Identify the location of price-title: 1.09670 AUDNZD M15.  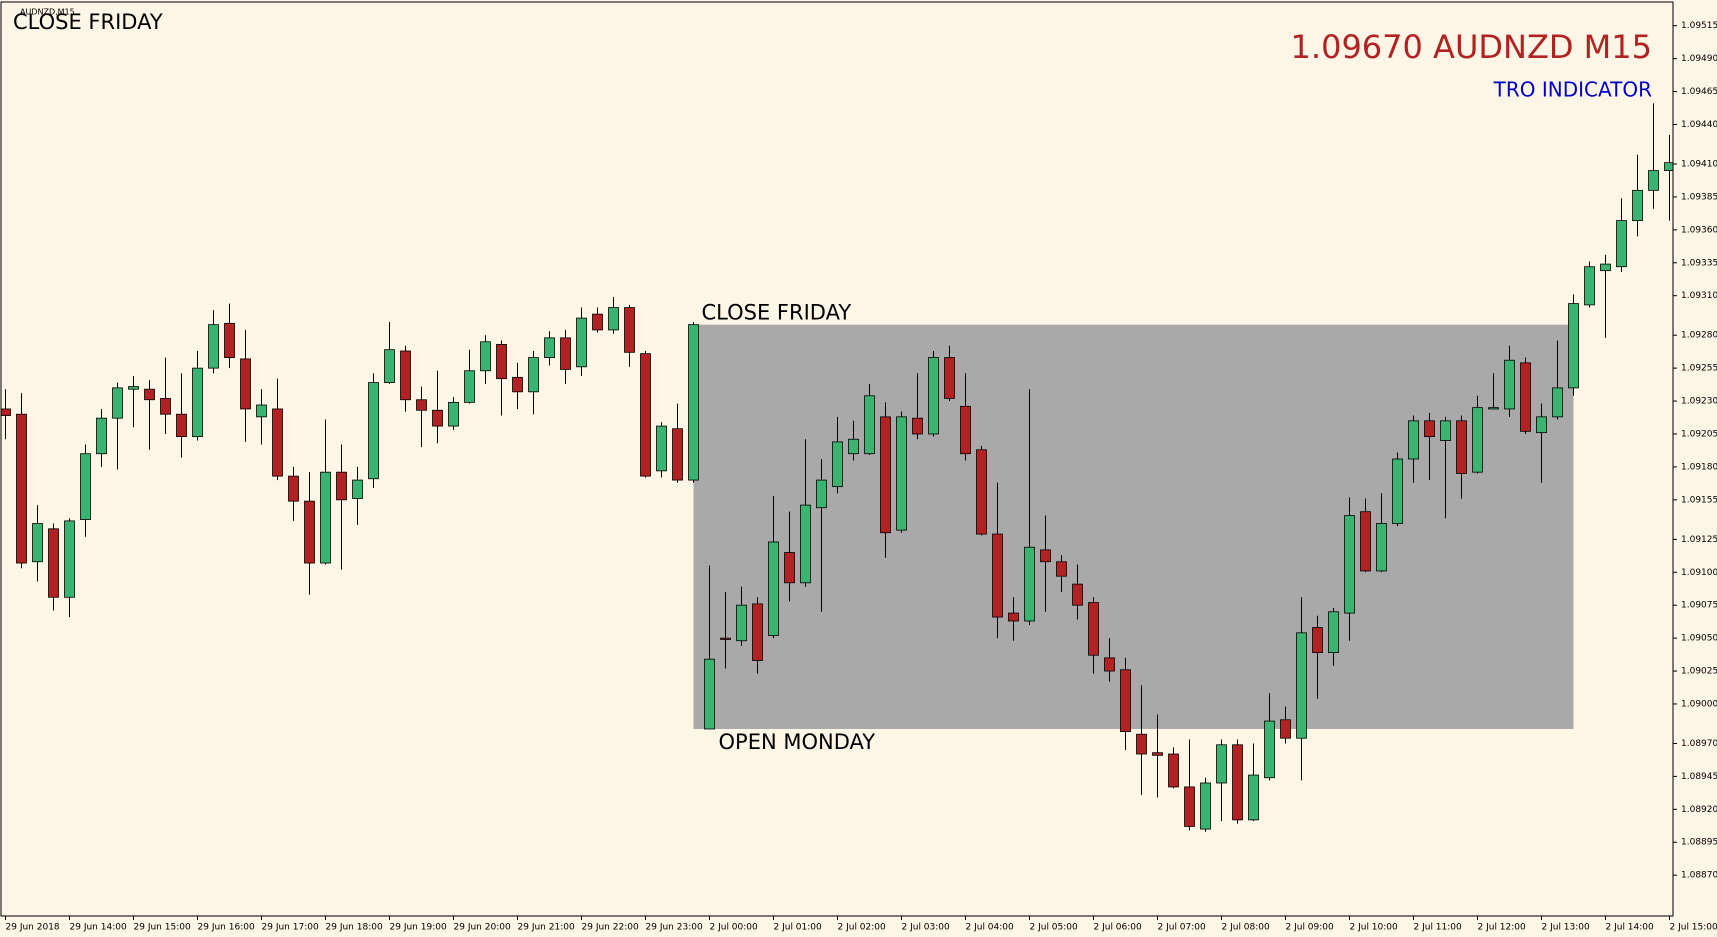
(1471, 47).